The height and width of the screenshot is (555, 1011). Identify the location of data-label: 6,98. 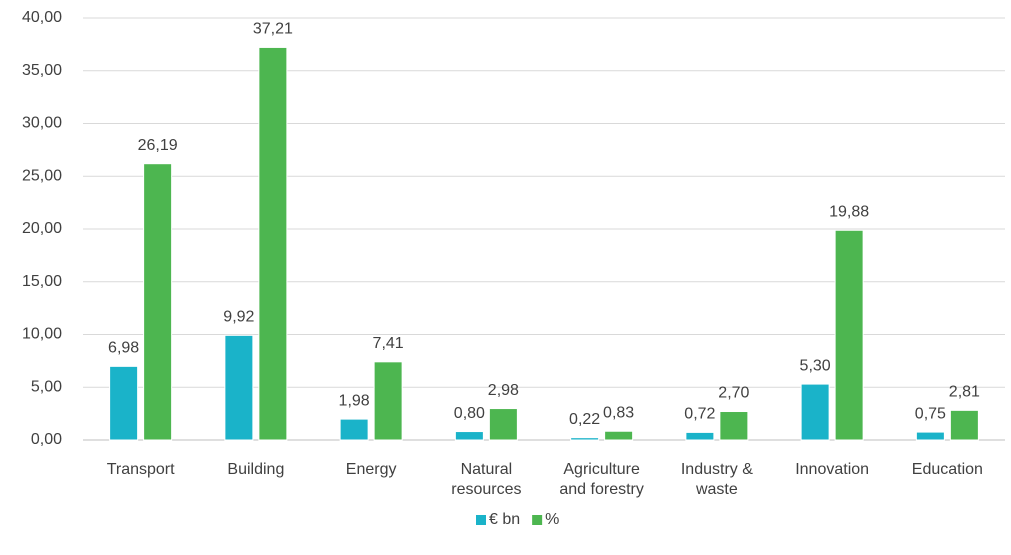
(123, 348).